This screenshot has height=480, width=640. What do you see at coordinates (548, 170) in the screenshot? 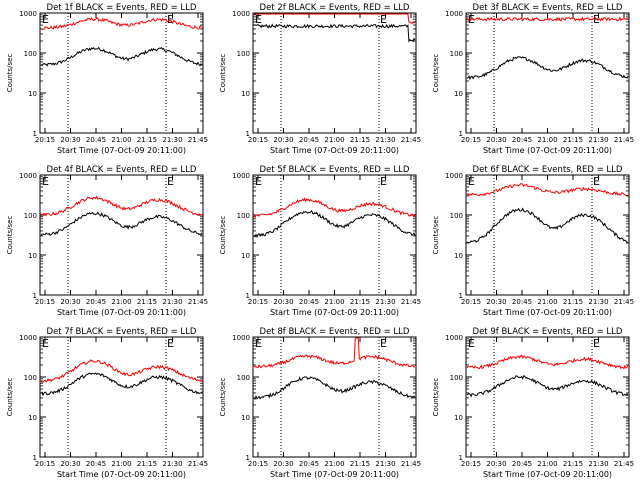
I see `chart-title: Det 6f BLACK = Events, RED = LLD` at bounding box center [548, 170].